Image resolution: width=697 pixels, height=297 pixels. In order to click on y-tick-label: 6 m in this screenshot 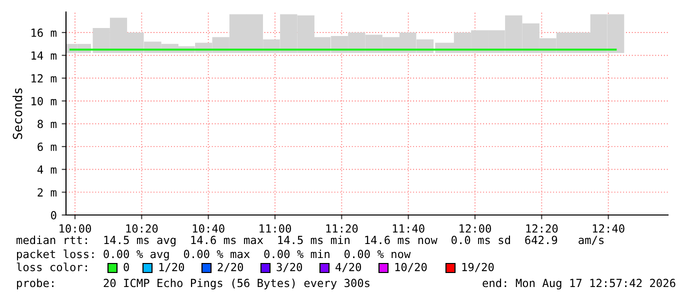, I will do `click(47, 146)`.